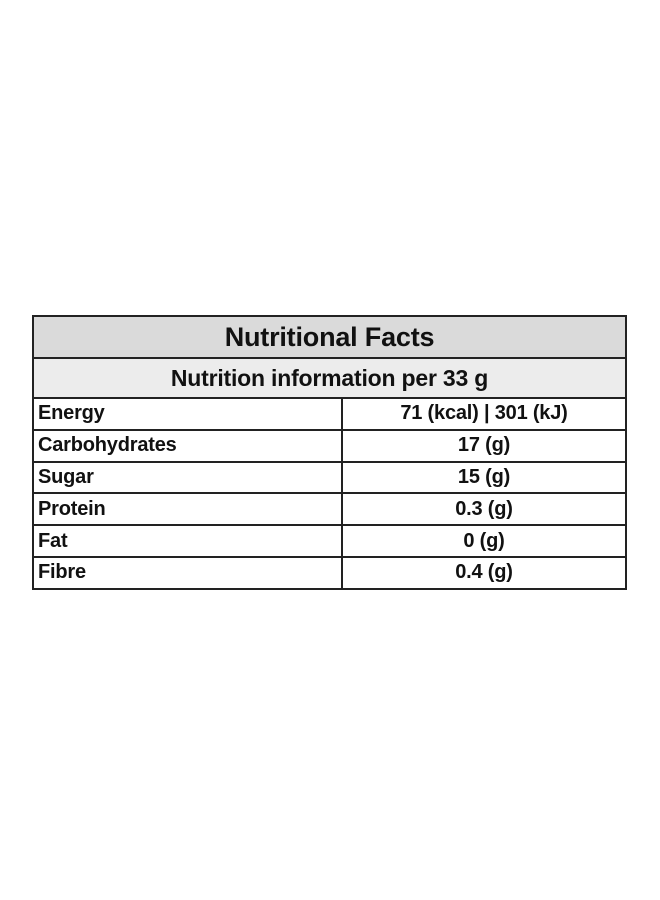 The image size is (660, 900). What do you see at coordinates (329, 338) in the screenshot?
I see `panel-title: Nutritional Facts` at bounding box center [329, 338].